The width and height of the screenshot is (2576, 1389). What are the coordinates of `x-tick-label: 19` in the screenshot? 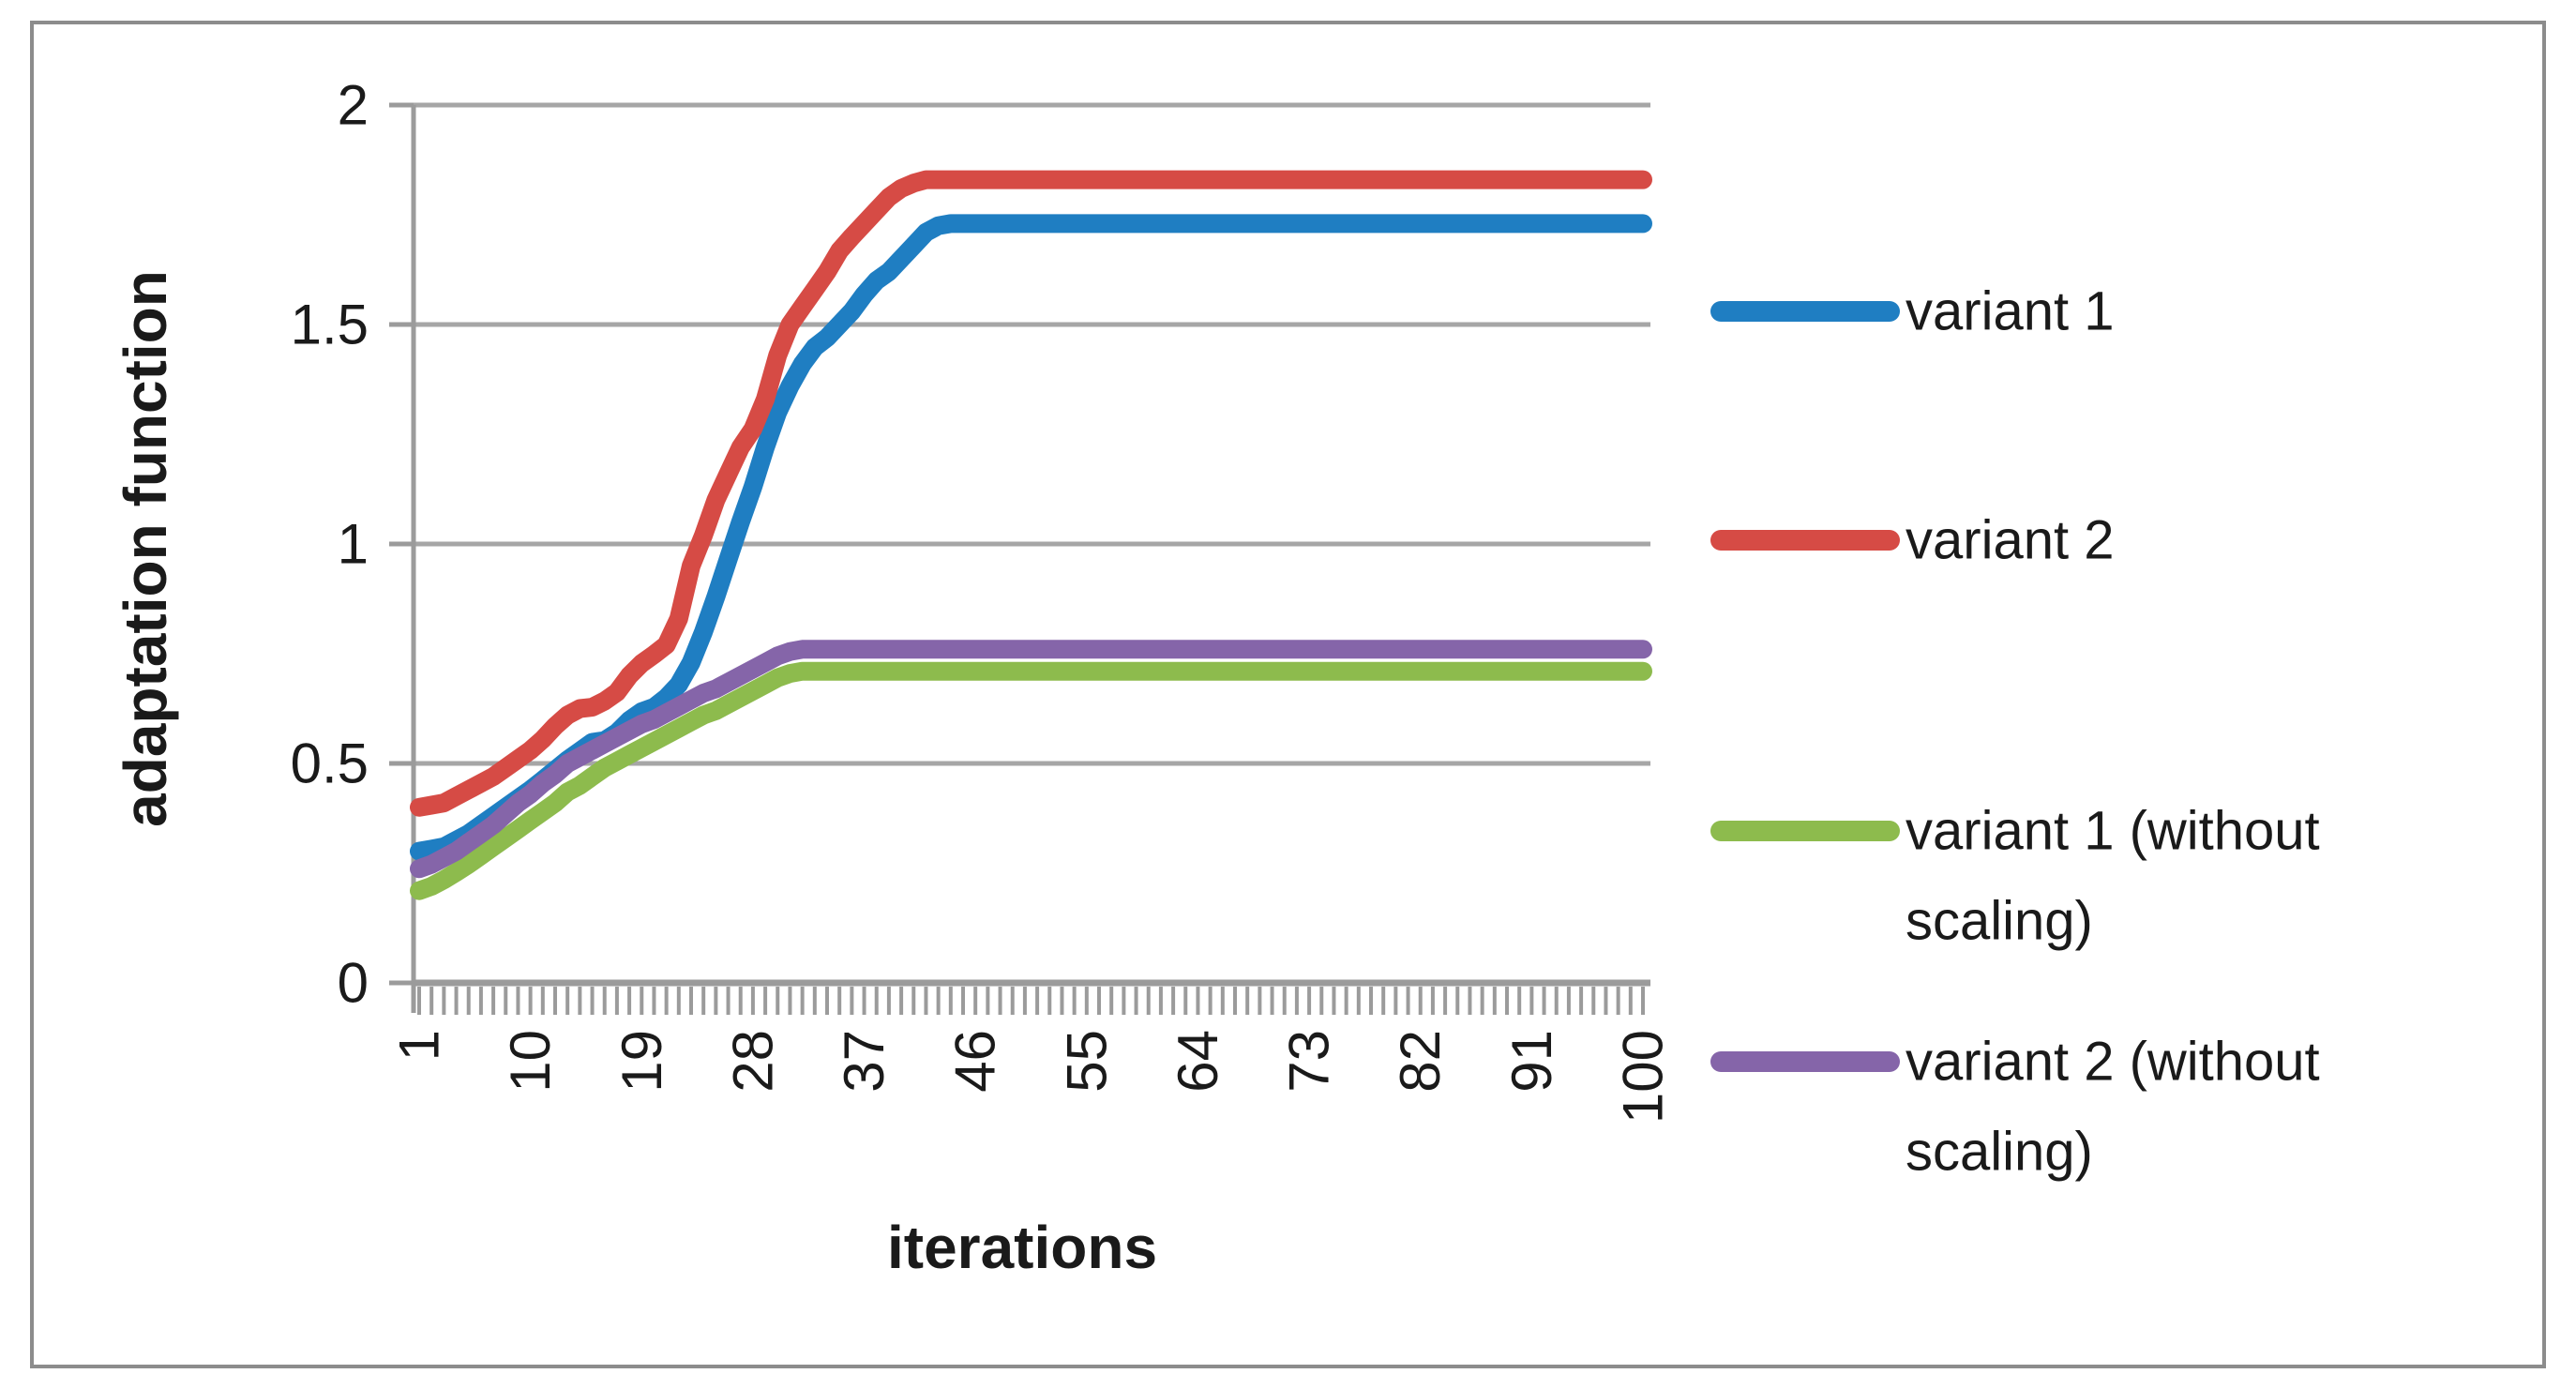 It's located at (641, 1061).